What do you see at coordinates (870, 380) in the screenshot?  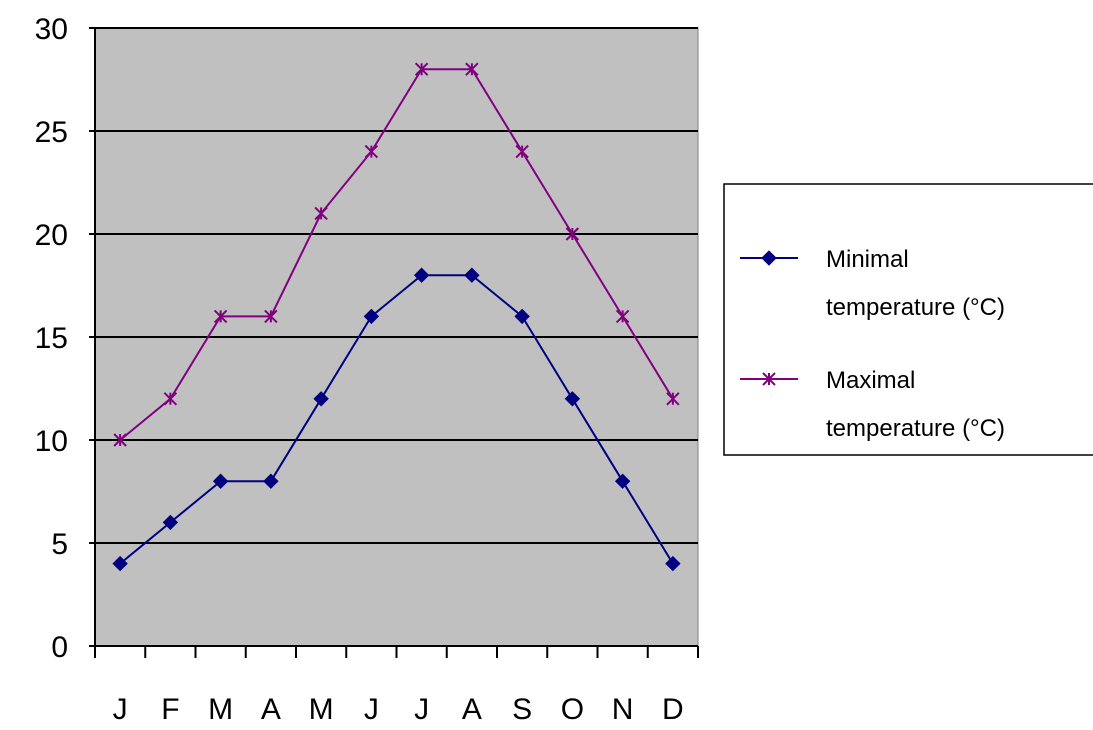 I see `legend-label: Maximal` at bounding box center [870, 380].